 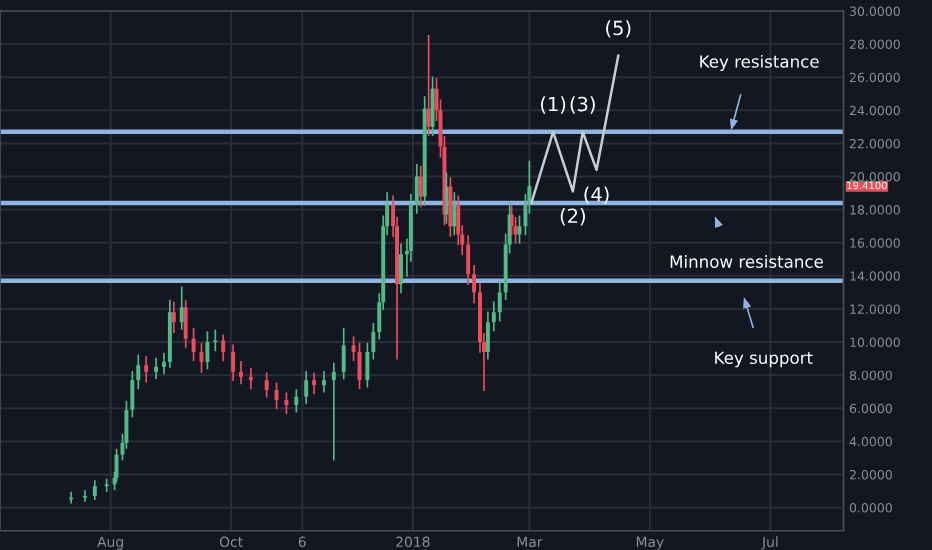 What do you see at coordinates (618, 29) in the screenshot?
I see `annotation: (5)` at bounding box center [618, 29].